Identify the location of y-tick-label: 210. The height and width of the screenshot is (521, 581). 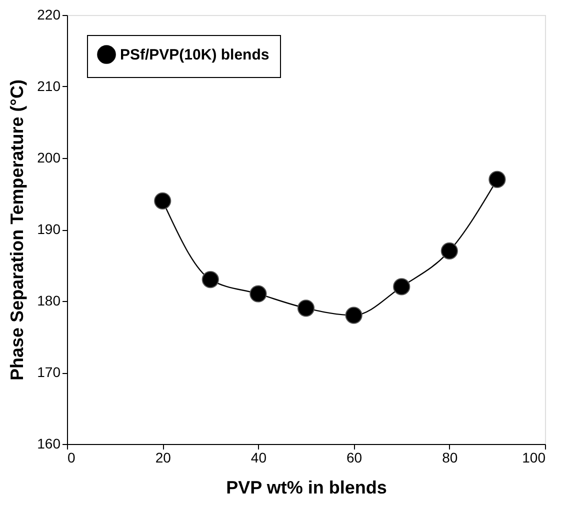
(49, 86).